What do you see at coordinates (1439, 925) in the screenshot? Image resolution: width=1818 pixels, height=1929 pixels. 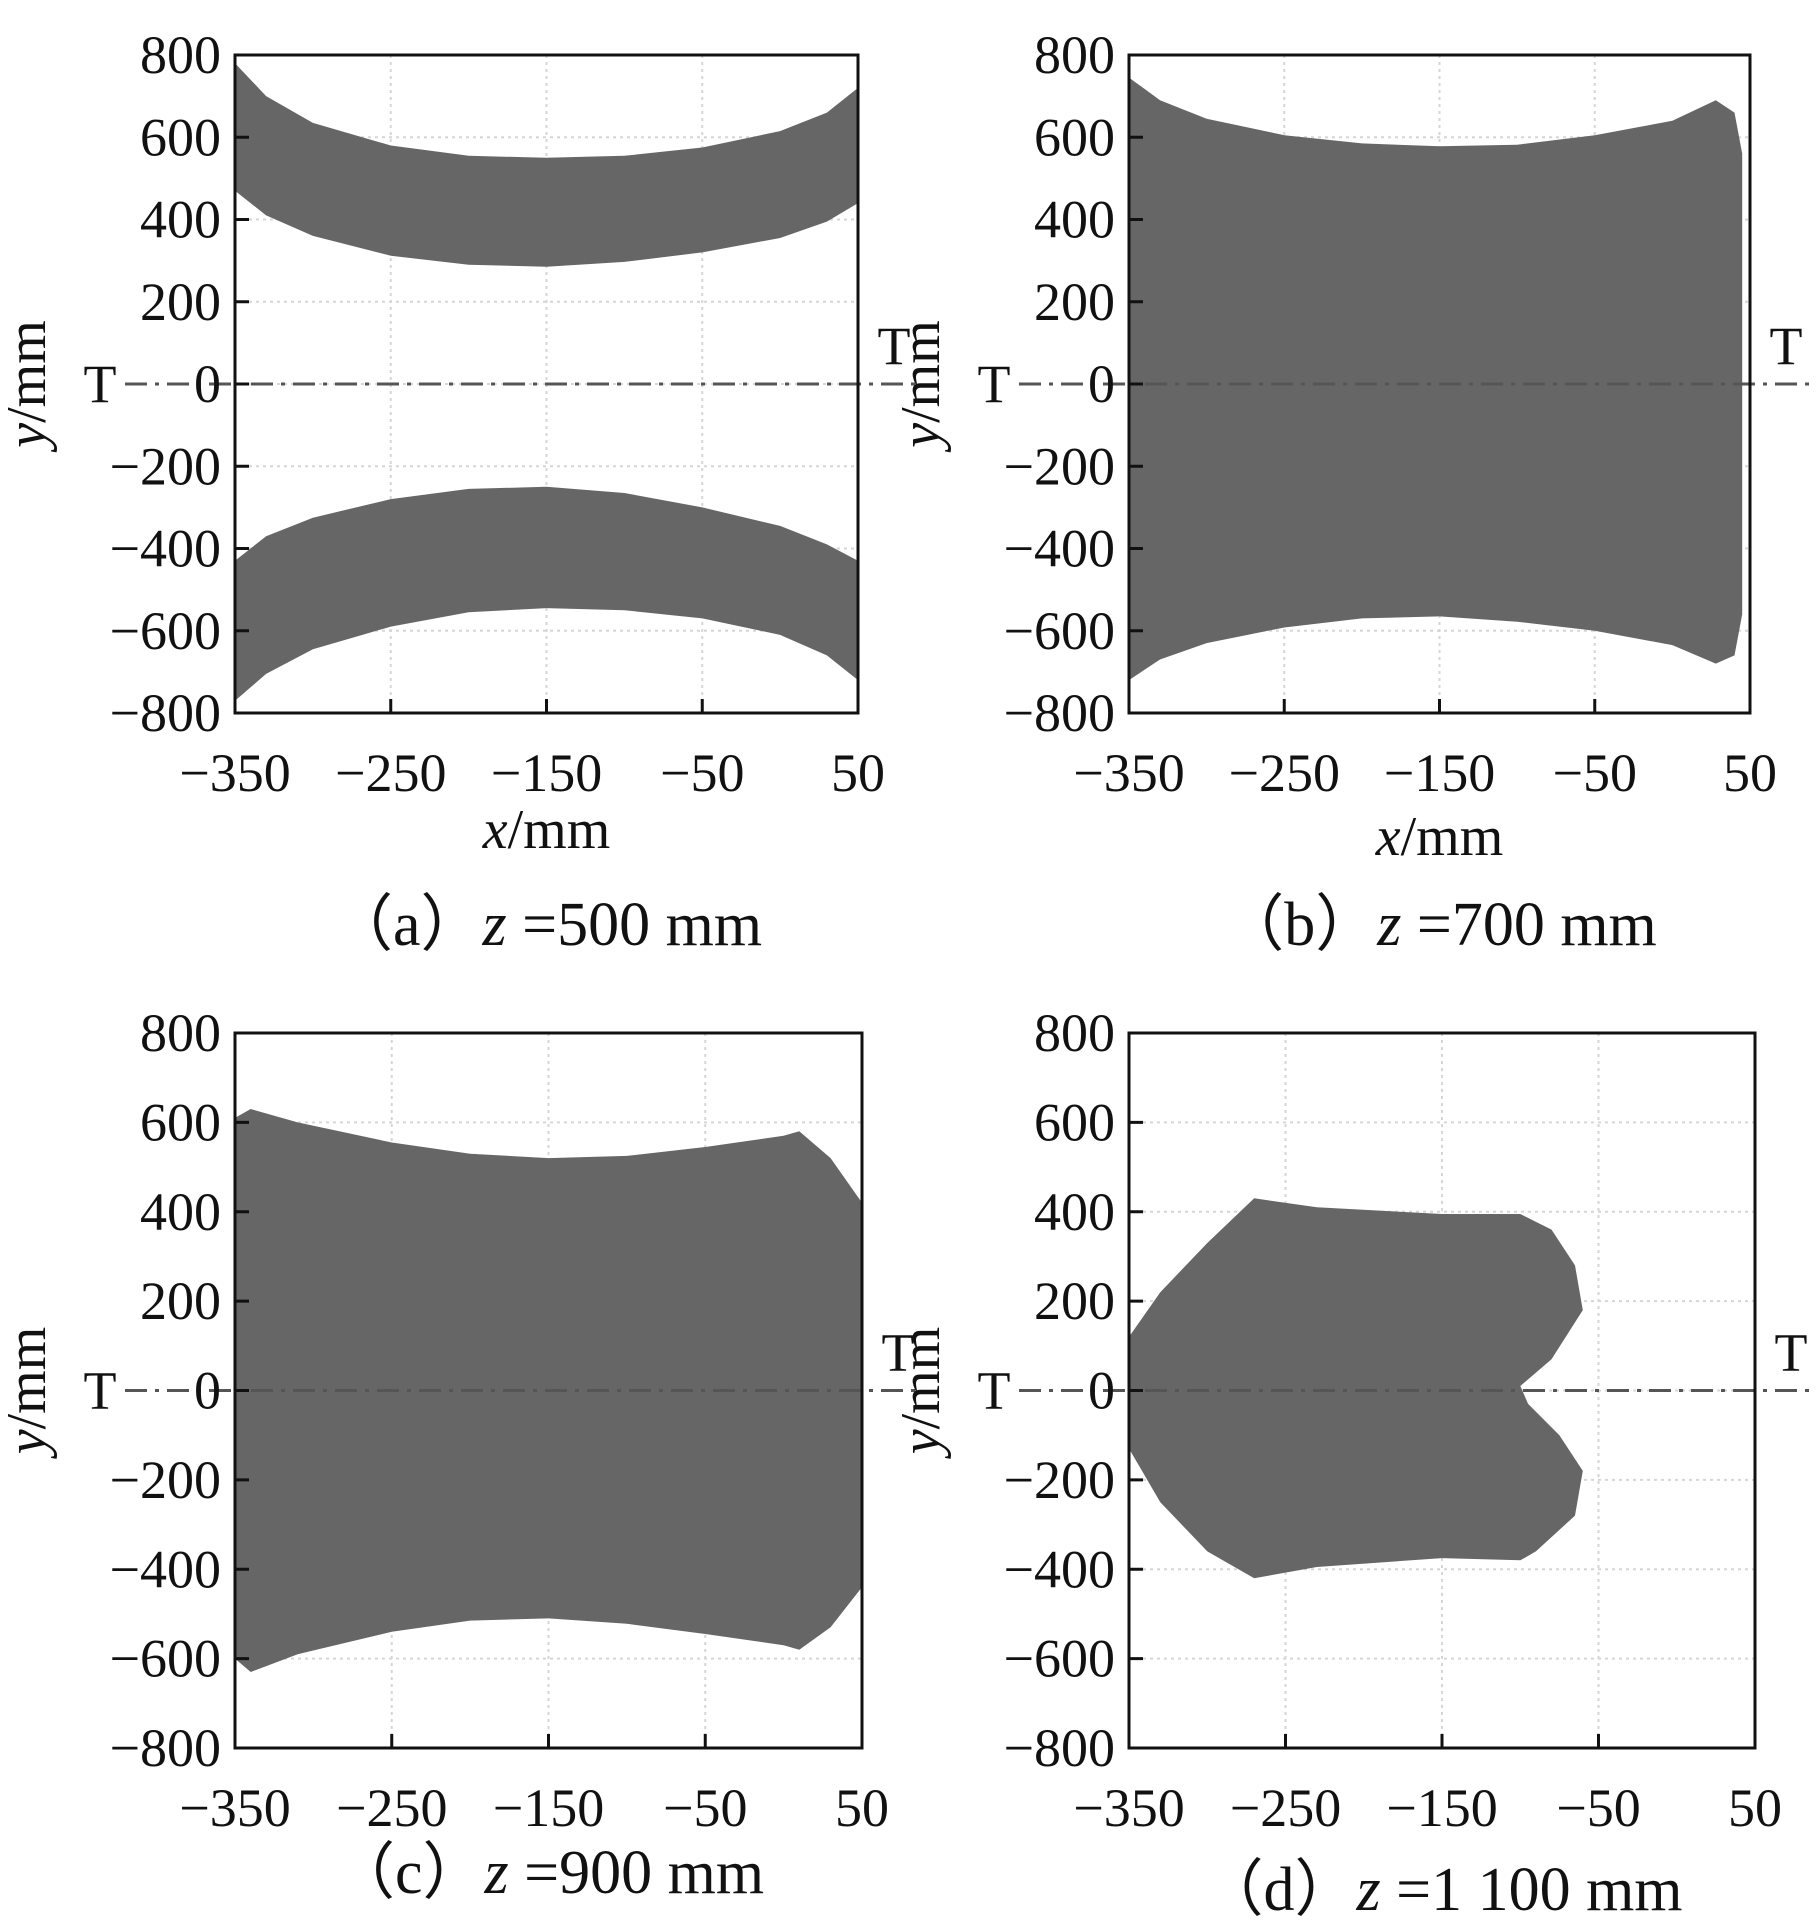 I see `panel-caption: （b）z =700 mm` at bounding box center [1439, 925].